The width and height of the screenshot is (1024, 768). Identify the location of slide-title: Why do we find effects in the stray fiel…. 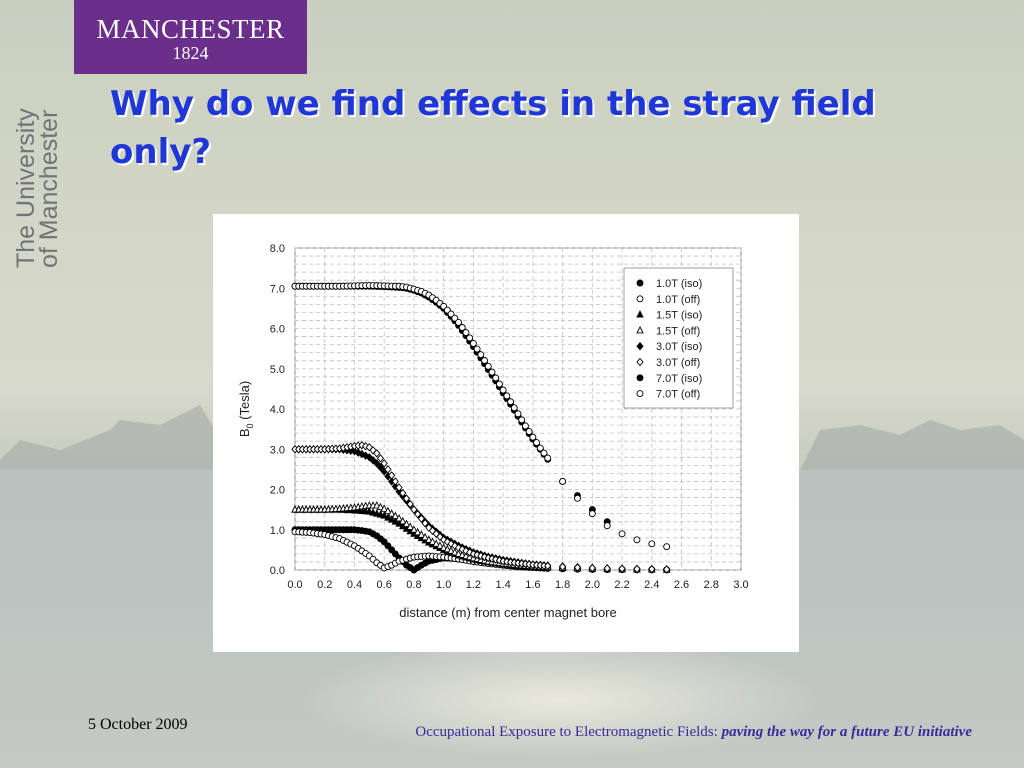
(493, 128).